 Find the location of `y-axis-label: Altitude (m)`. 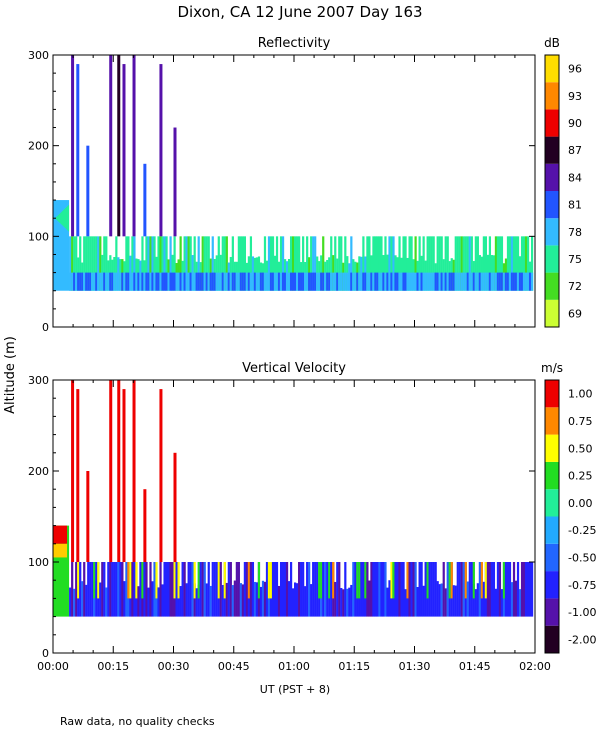

y-axis-label: Altitude (m) is located at coordinates (10, 375).